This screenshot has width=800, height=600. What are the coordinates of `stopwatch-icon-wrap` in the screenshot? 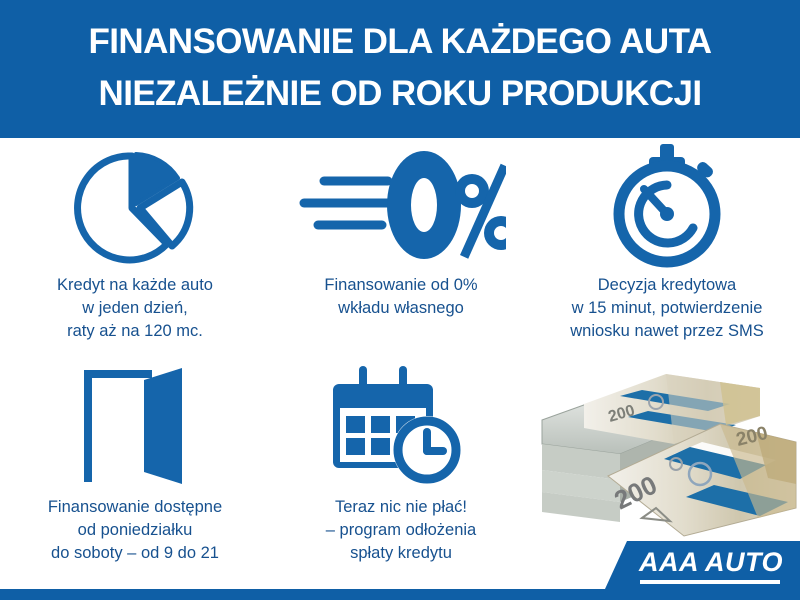 It's located at (667, 206).